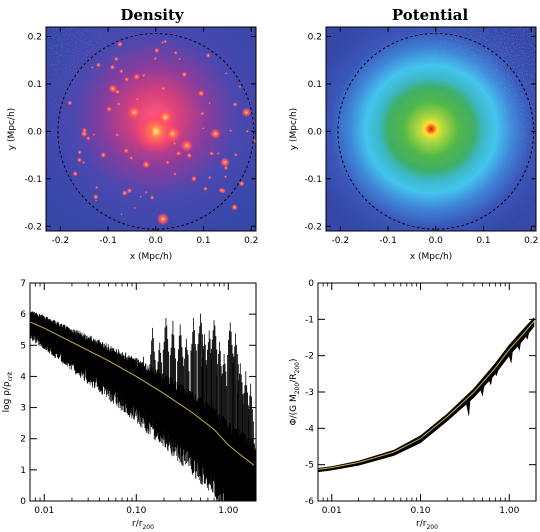 The image size is (540, 532). I want to click on potential-profile-mean-line, so click(426, 395).